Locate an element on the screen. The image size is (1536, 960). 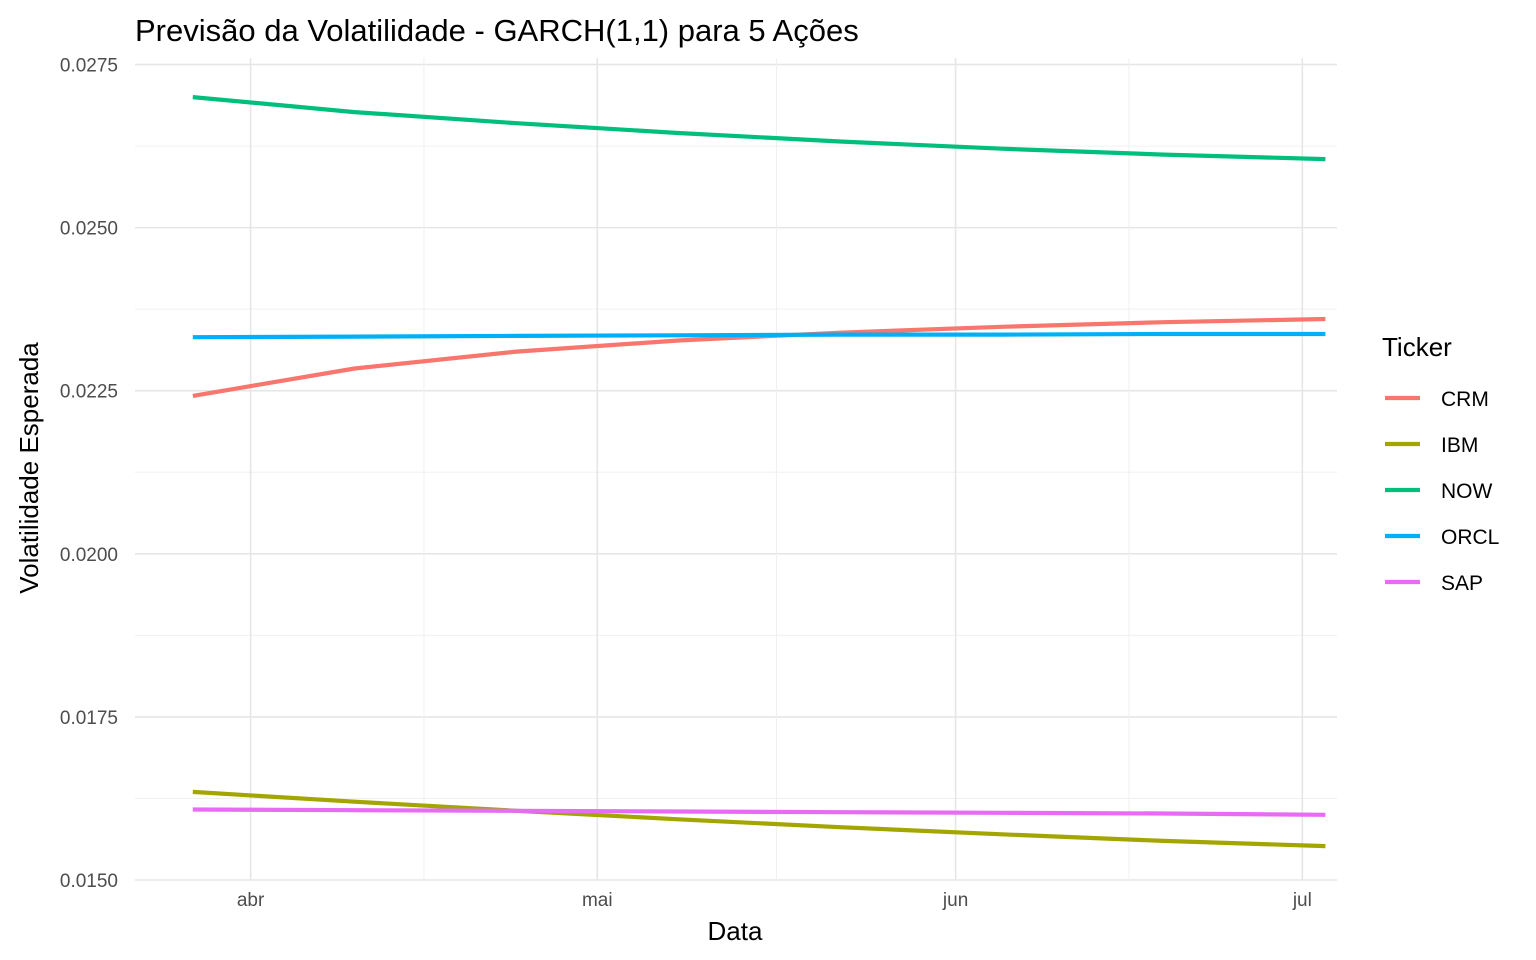
y-tick-label: 0.0275 is located at coordinates (89, 66).